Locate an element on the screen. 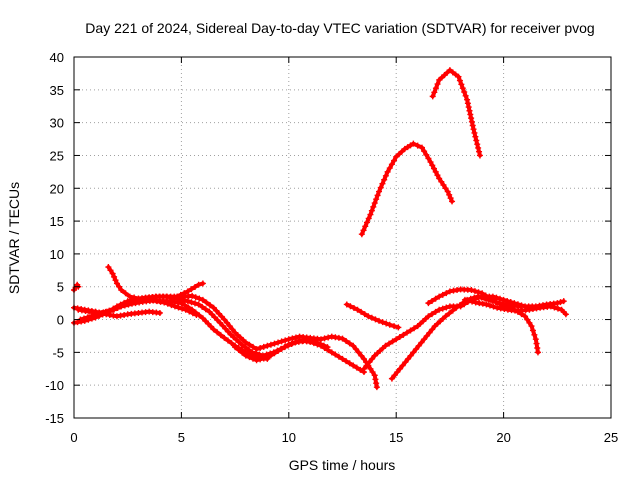 The height and width of the screenshot is (480, 640). x-tick-label: 10 is located at coordinates (289, 437).